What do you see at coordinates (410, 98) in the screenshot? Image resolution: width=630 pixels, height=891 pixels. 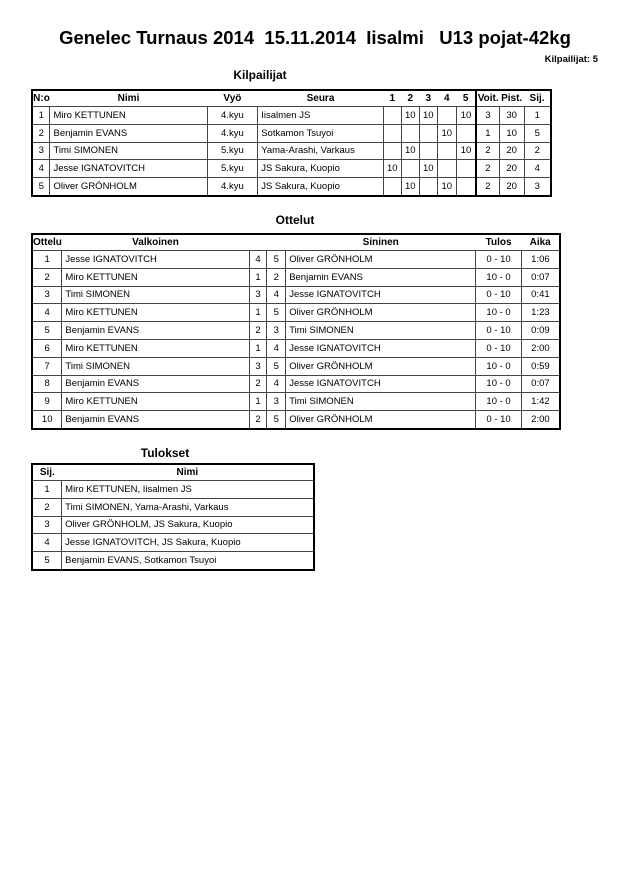 I see `column-header: 2` at bounding box center [410, 98].